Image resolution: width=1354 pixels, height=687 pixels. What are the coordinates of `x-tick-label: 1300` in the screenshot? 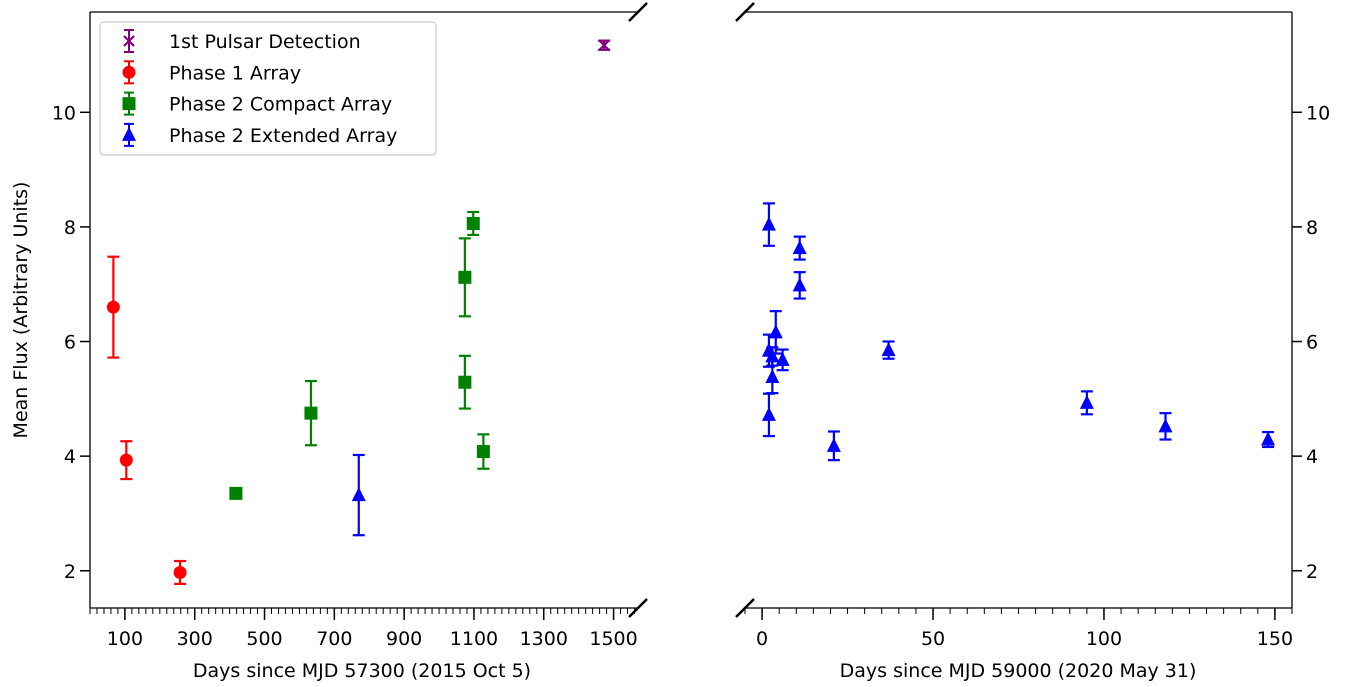 It's located at (544, 639).